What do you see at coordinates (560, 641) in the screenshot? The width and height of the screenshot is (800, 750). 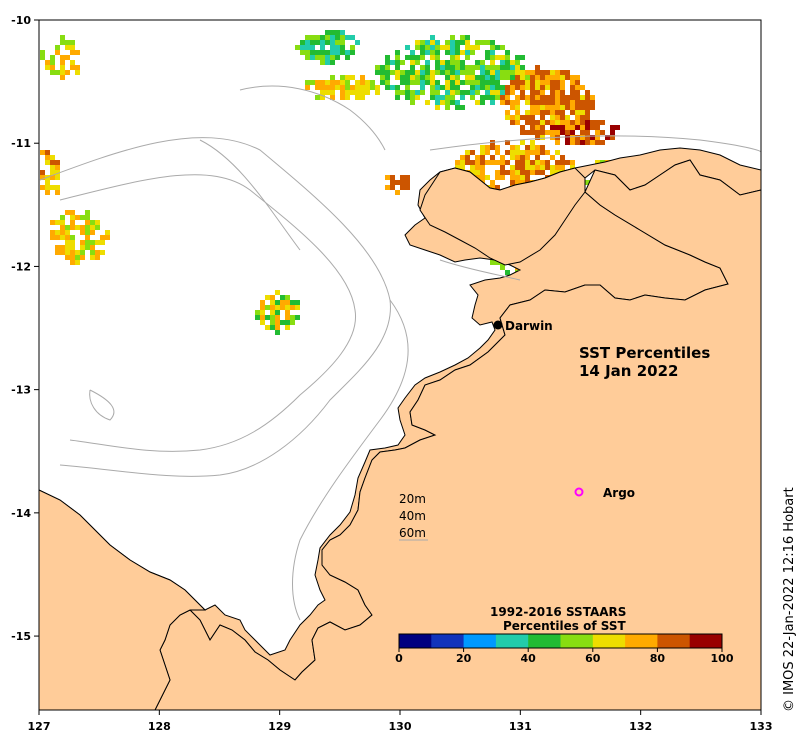 I see `colorbar-frame` at bounding box center [560, 641].